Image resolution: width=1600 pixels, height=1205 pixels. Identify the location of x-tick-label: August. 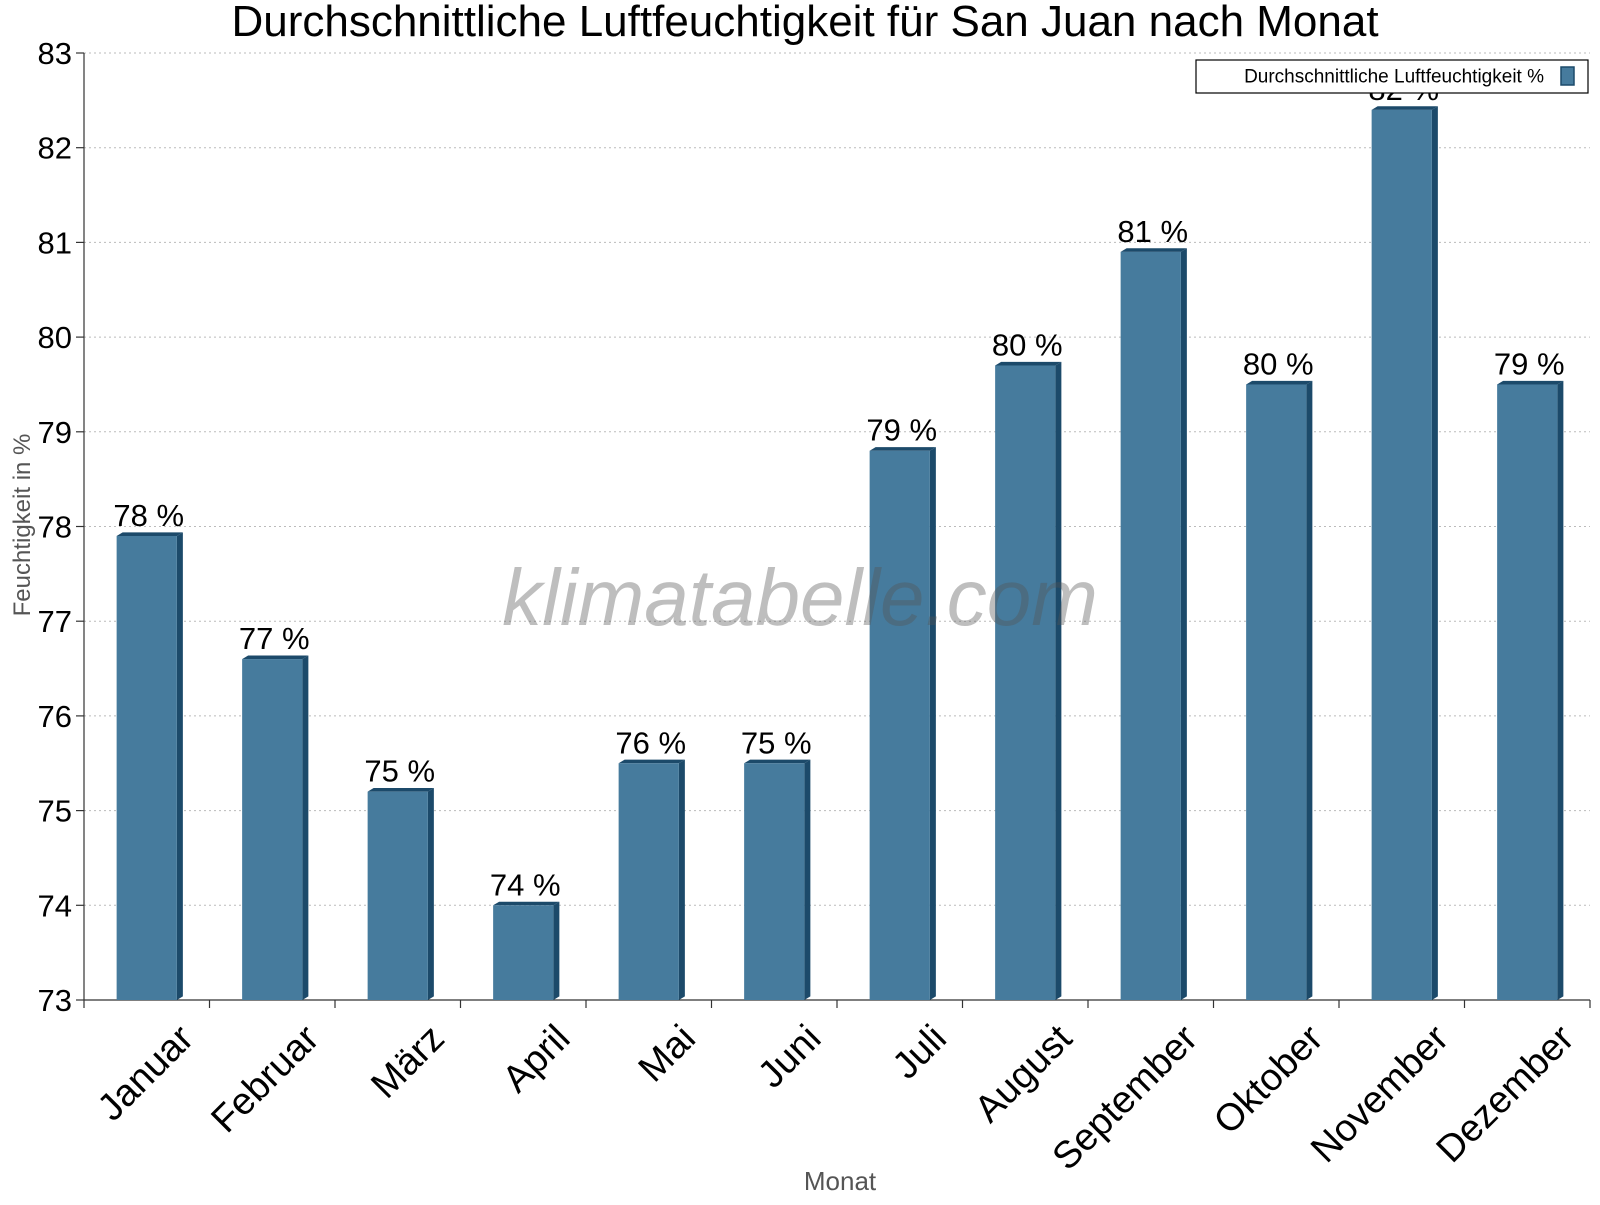
(1024, 1074).